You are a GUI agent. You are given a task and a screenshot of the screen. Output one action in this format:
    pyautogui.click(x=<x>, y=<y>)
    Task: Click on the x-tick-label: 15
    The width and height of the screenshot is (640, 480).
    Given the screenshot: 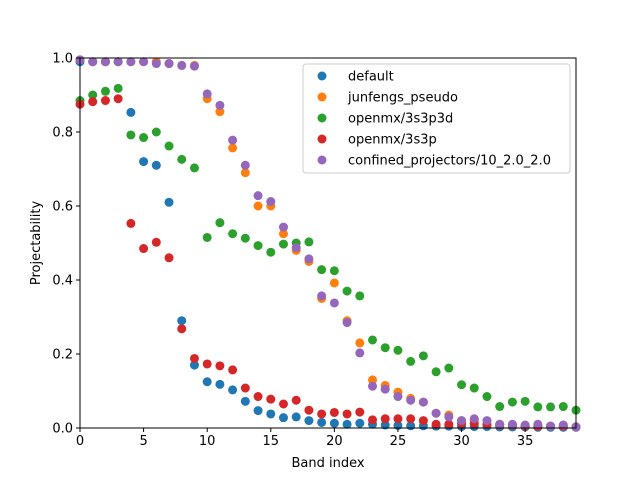 What is the action you would take?
    pyautogui.click(x=270, y=441)
    